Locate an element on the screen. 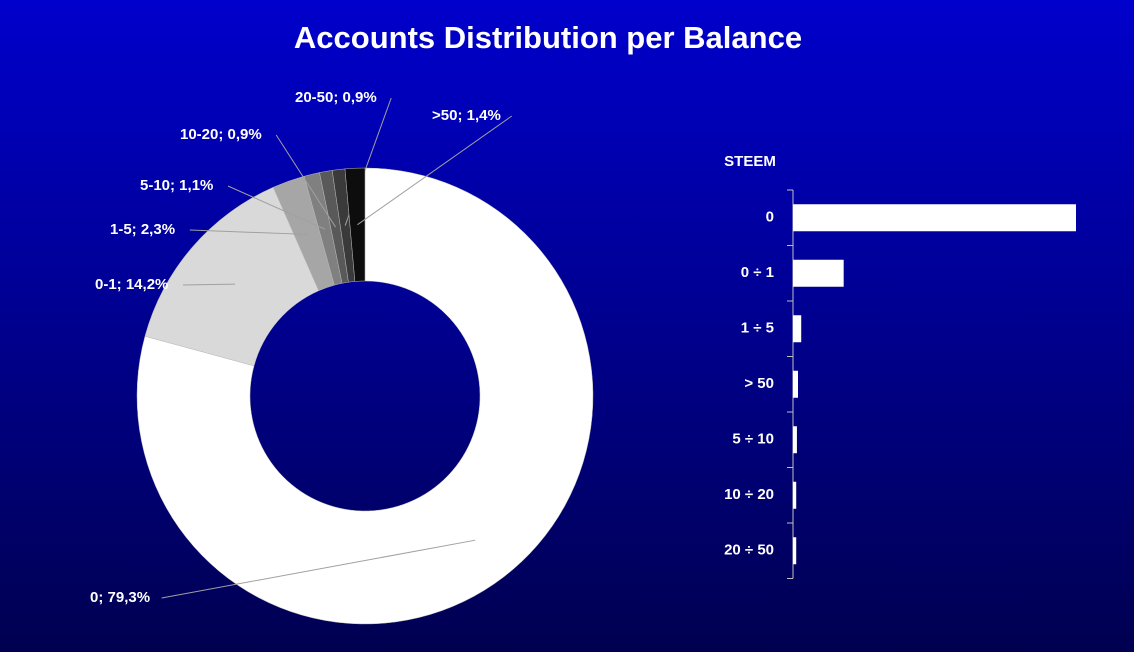 The height and width of the screenshot is (652, 1134). data-label: 10-20; 0,9% is located at coordinates (221, 134).